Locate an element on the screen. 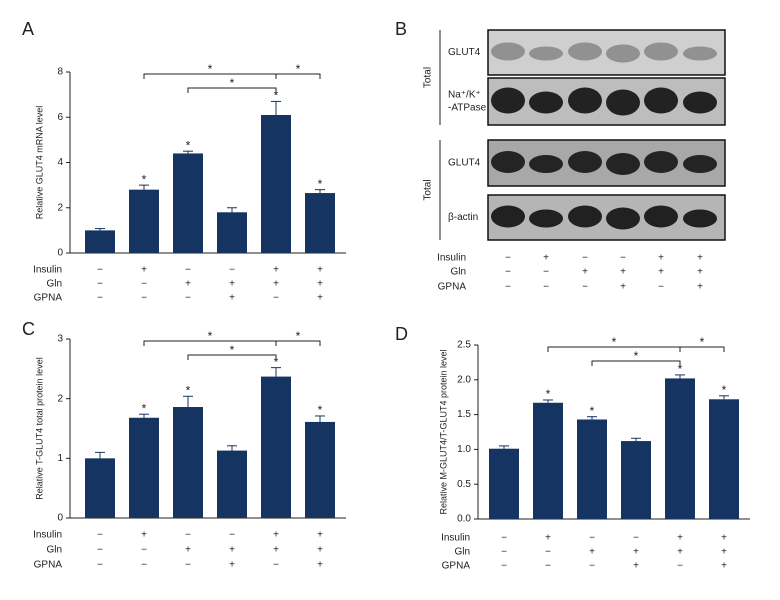  y-tick-label: 0 is located at coordinates (60, 253).